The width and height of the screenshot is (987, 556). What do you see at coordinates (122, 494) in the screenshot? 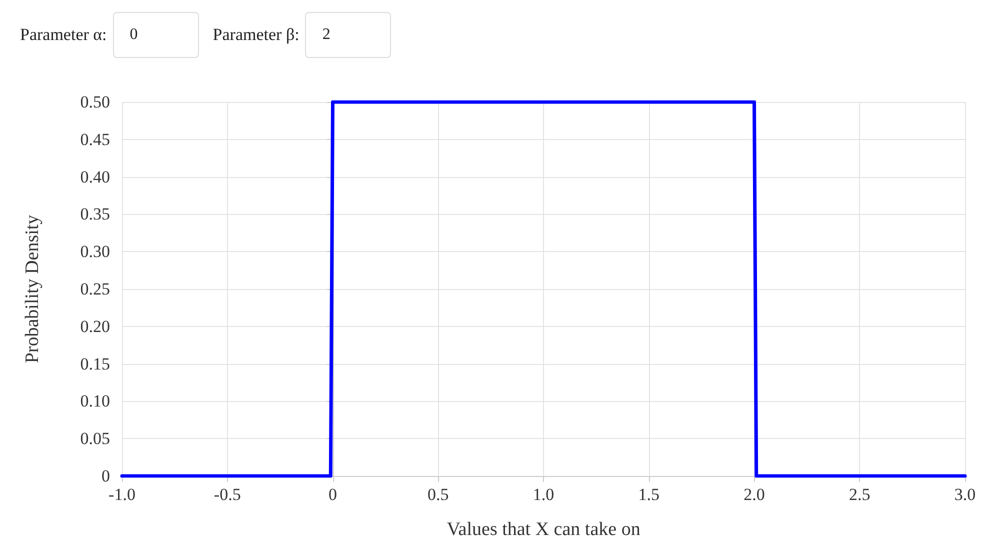
I see `x-tick-label: -1.0` at bounding box center [122, 494].